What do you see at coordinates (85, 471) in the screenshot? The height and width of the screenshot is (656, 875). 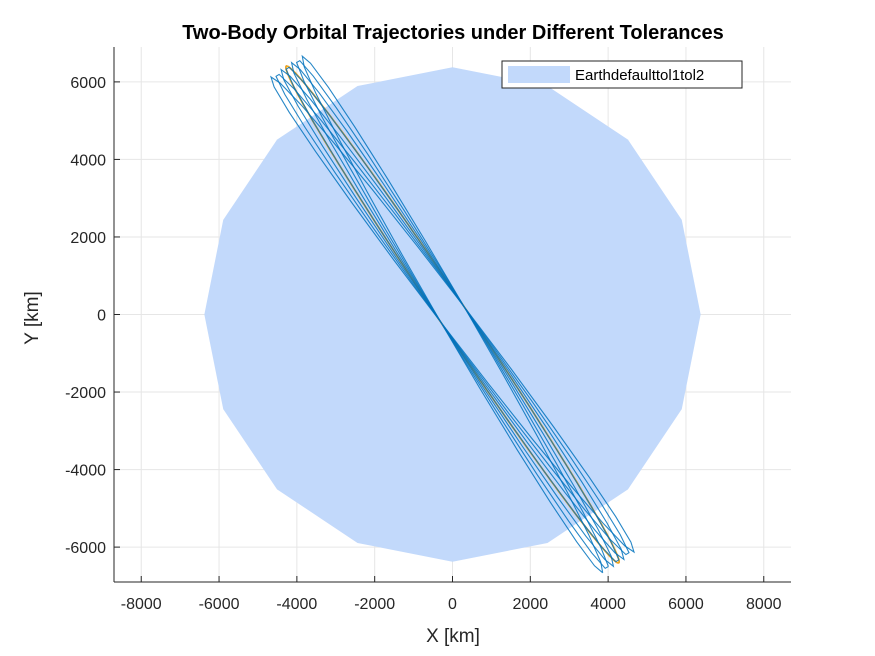 I see `y-tick-label: -4000` at bounding box center [85, 471].